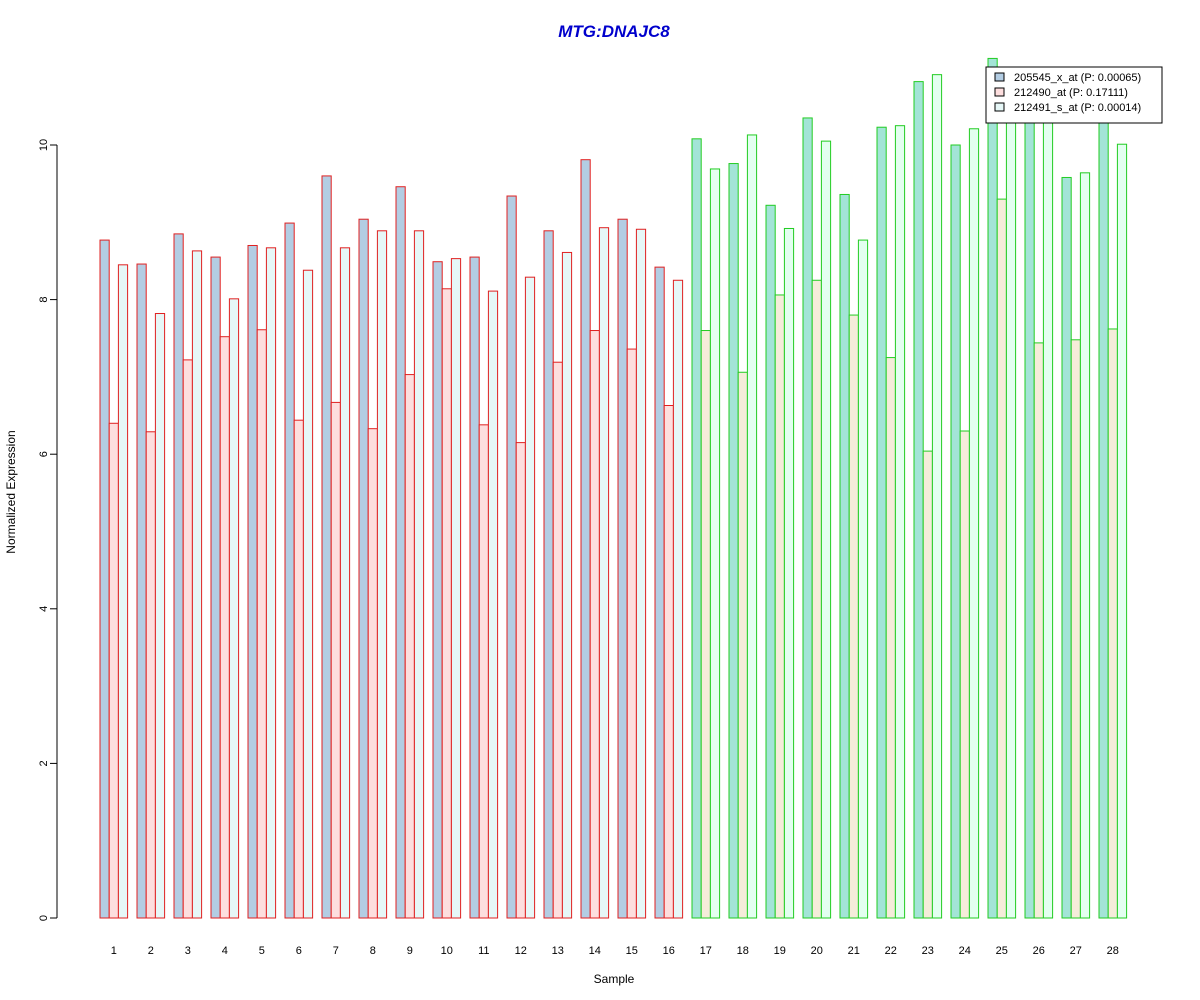 The width and height of the screenshot is (1200, 1000). I want to click on x-tick-label: 12, so click(521, 951).